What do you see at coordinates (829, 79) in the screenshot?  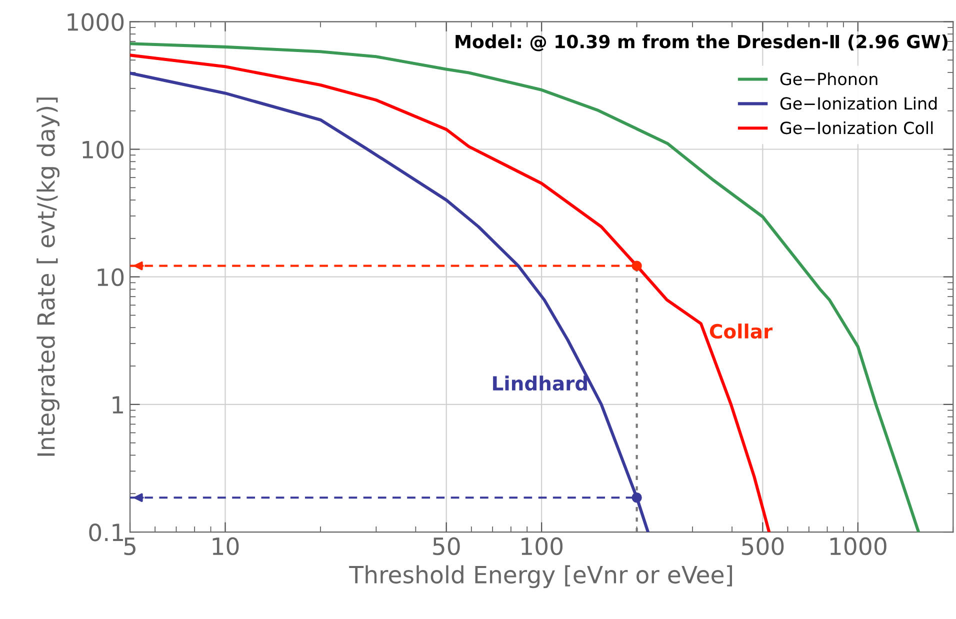 I see `legend-label: Ge−Phonon` at bounding box center [829, 79].